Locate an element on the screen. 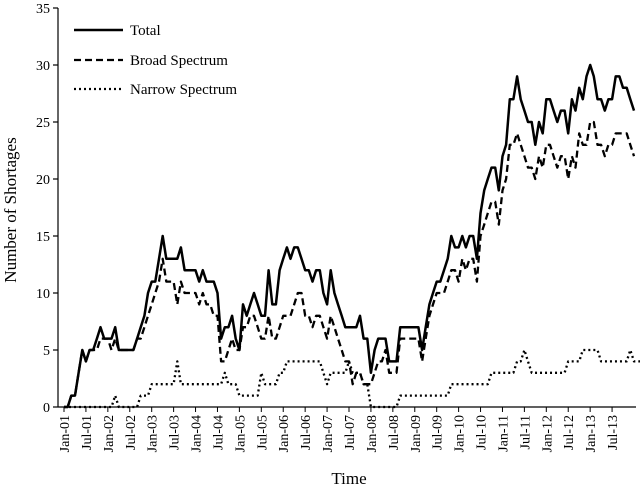 Image resolution: width=640 pixels, height=495 pixels. x-tick-label: Jan-11 is located at coordinates (503, 433).